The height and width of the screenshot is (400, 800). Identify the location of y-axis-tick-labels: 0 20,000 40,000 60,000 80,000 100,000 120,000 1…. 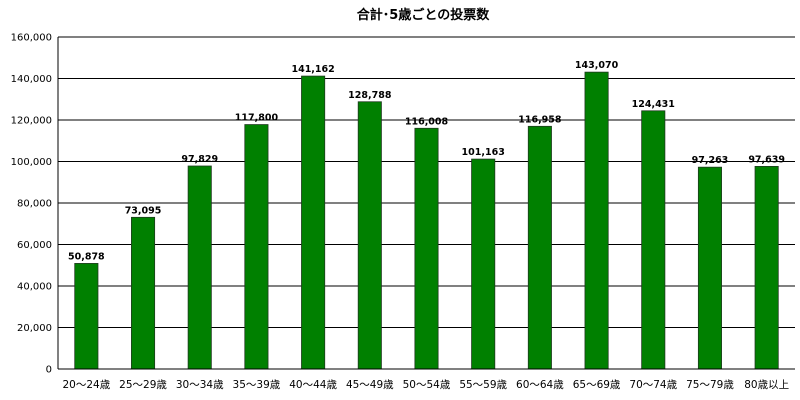
(31, 204).